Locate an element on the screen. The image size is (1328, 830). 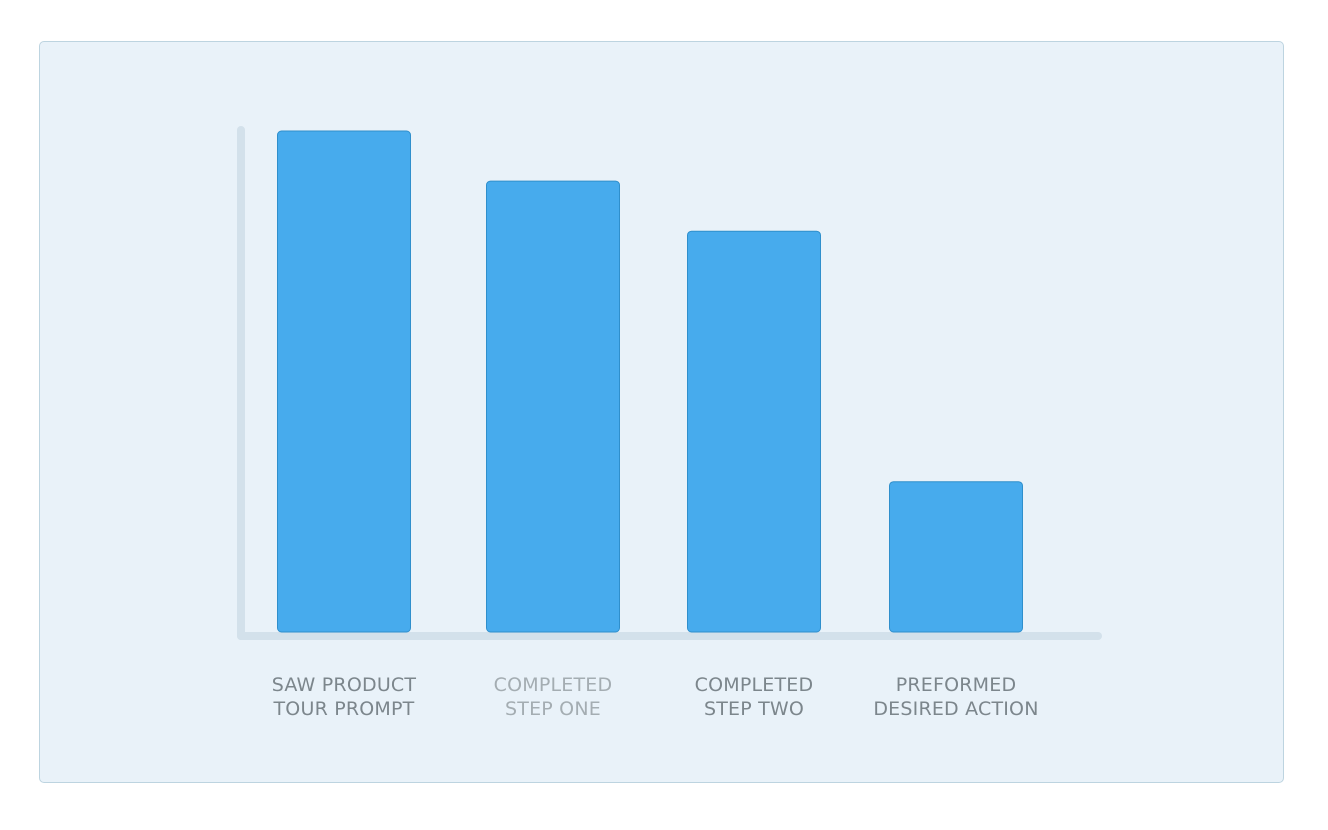
category-label-line: PREFORMED is located at coordinates (956, 685).